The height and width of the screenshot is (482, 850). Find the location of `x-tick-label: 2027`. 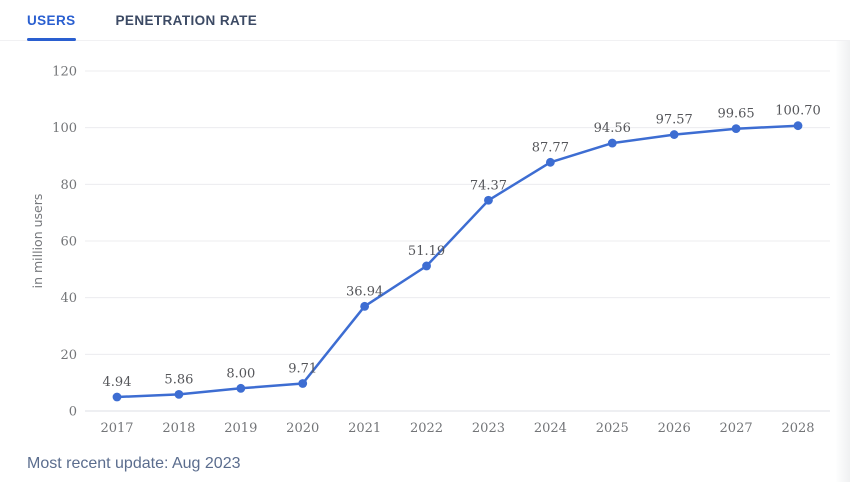

x-tick-label: 2027 is located at coordinates (736, 428).